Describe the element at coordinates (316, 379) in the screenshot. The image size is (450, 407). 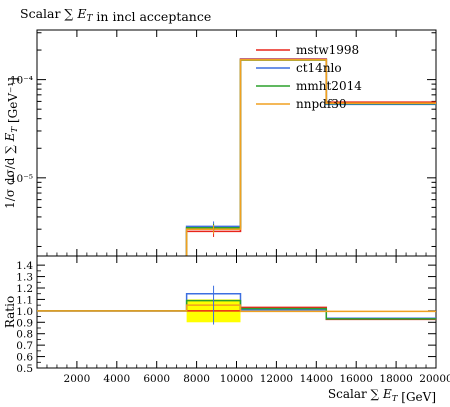
I see `x-tick-label: 14000` at that location.